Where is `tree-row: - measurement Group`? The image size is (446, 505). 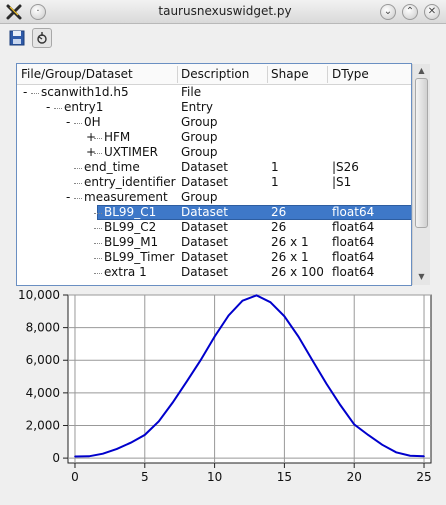 tree-row: - measurement Group is located at coordinates (214, 197).